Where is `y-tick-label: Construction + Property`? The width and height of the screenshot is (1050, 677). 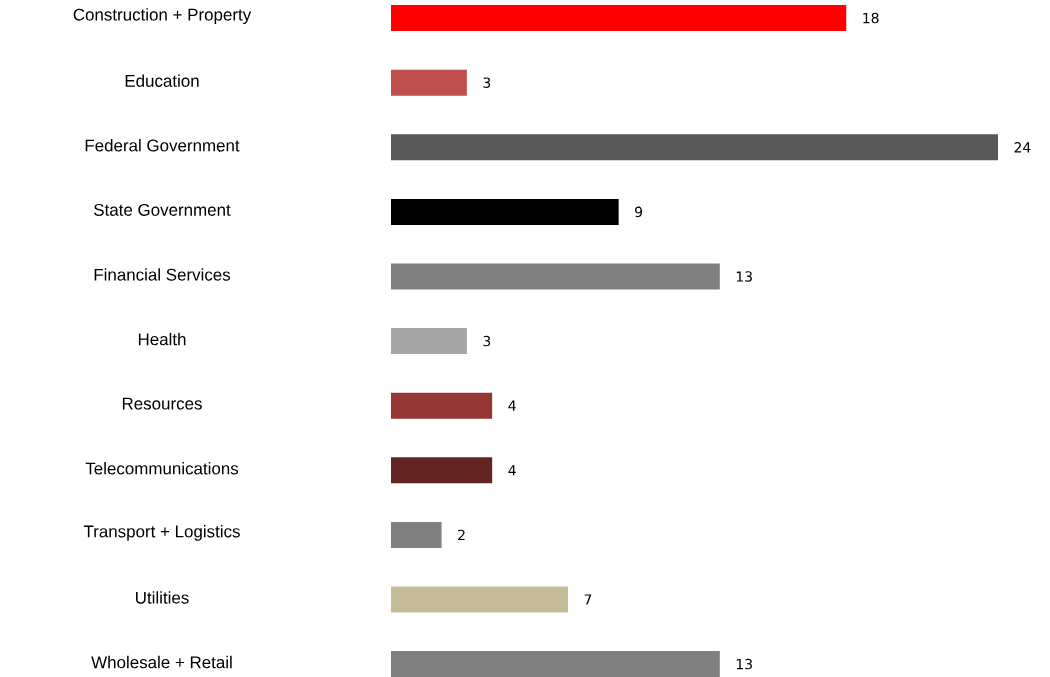 y-tick-label: Construction + Property is located at coordinates (162, 16).